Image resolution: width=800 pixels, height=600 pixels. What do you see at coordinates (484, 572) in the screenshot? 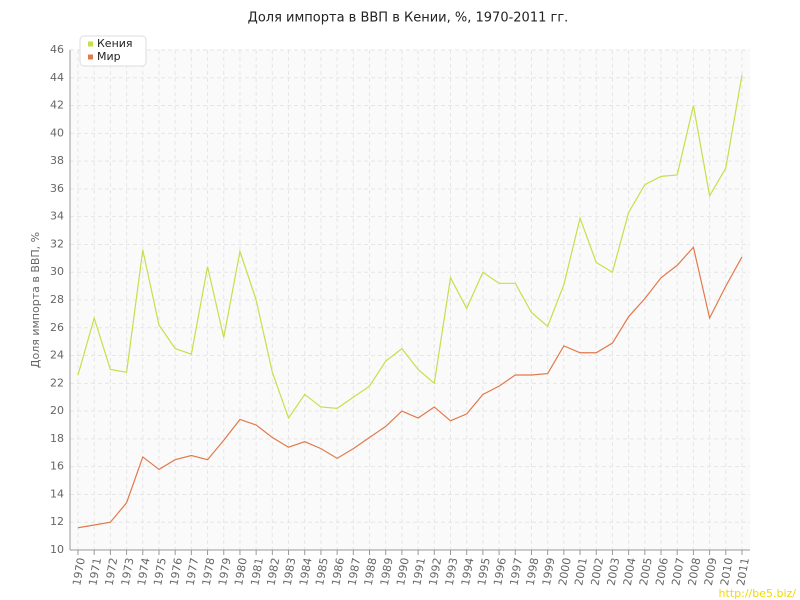
I see `x-tick-label: 1995` at bounding box center [484, 572].